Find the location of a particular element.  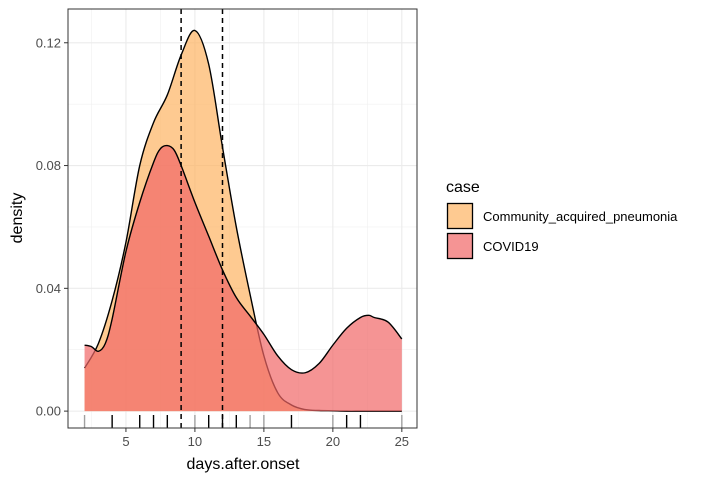

x-axis-title: days.after.onset is located at coordinates (244, 464).